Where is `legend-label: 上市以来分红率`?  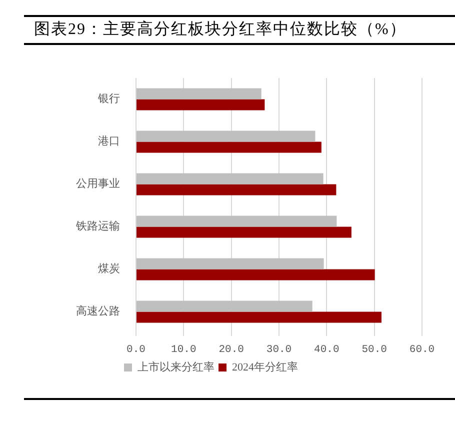
legend-label: 上市以来分红率 is located at coordinates (176, 367).